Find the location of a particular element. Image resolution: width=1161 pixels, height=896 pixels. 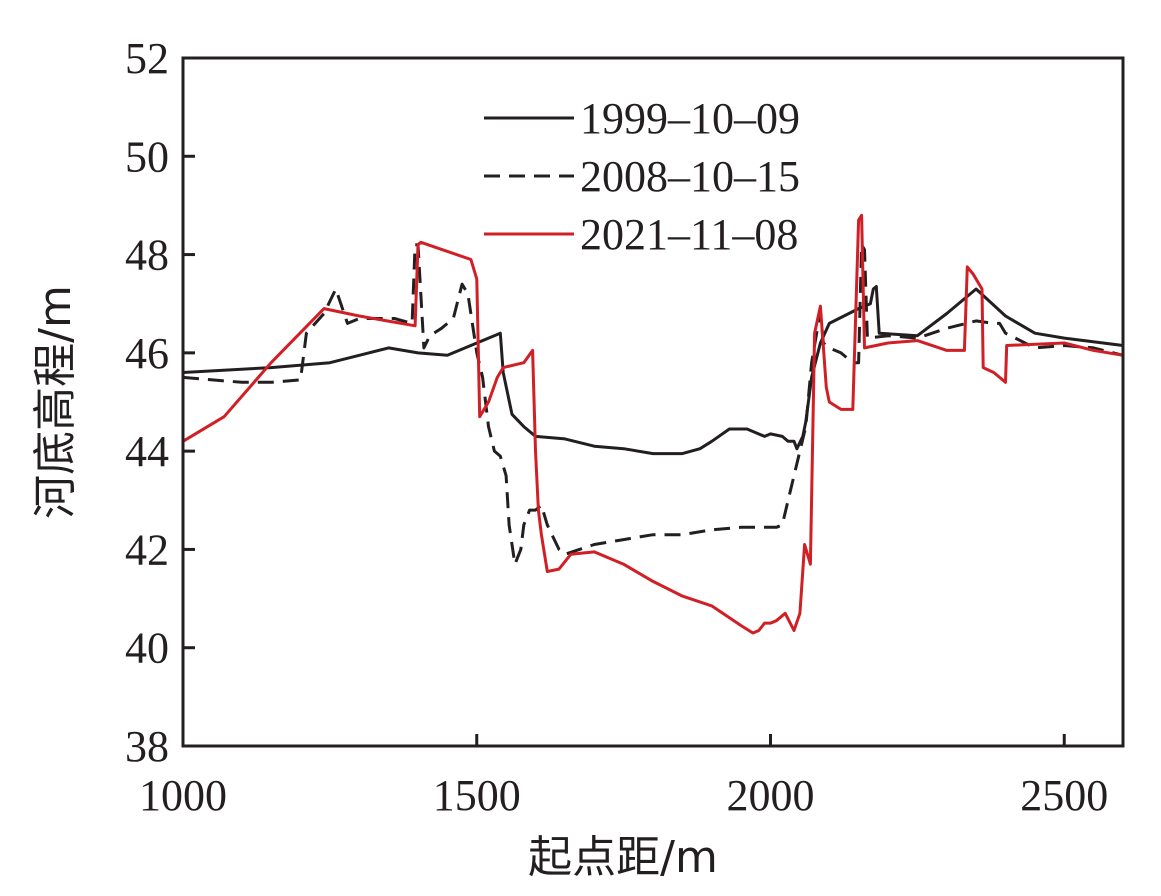

legend-label-1: 2008–10–15 is located at coordinates (690, 176).